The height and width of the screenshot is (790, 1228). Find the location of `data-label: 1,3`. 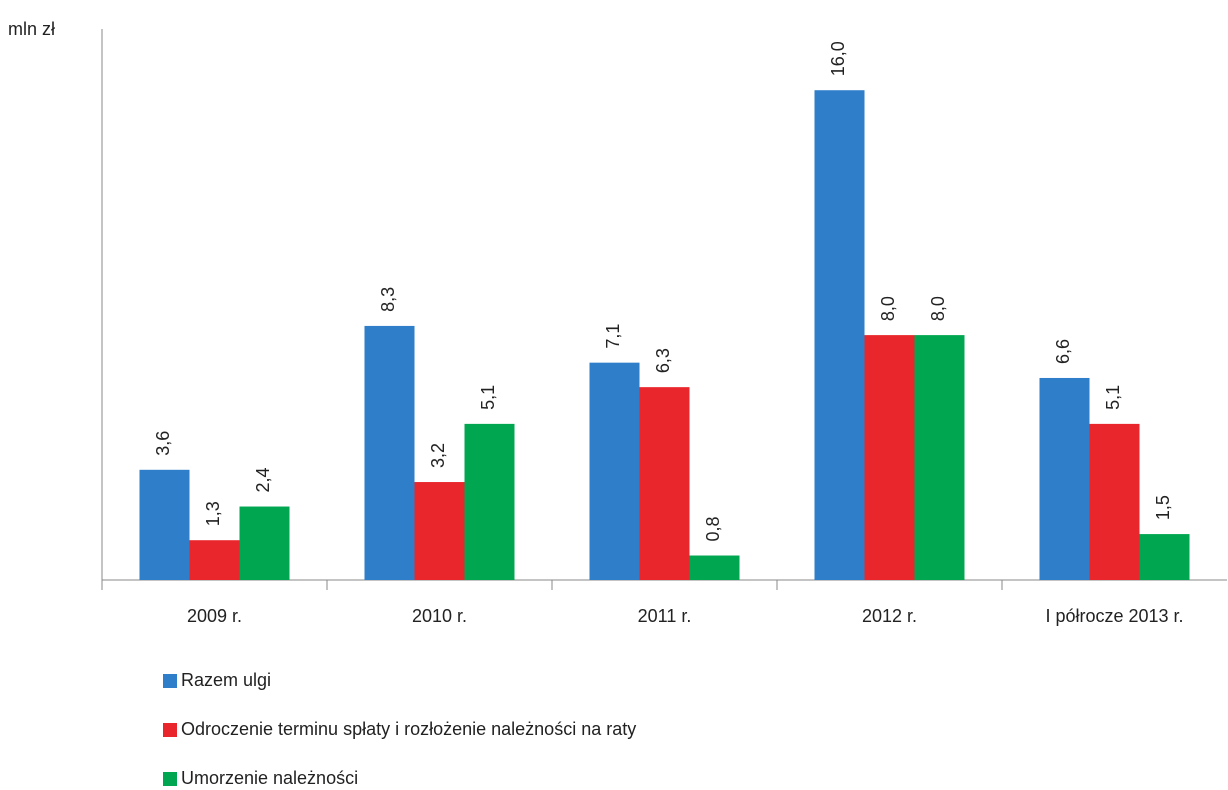

data-label: 1,3 is located at coordinates (213, 513).